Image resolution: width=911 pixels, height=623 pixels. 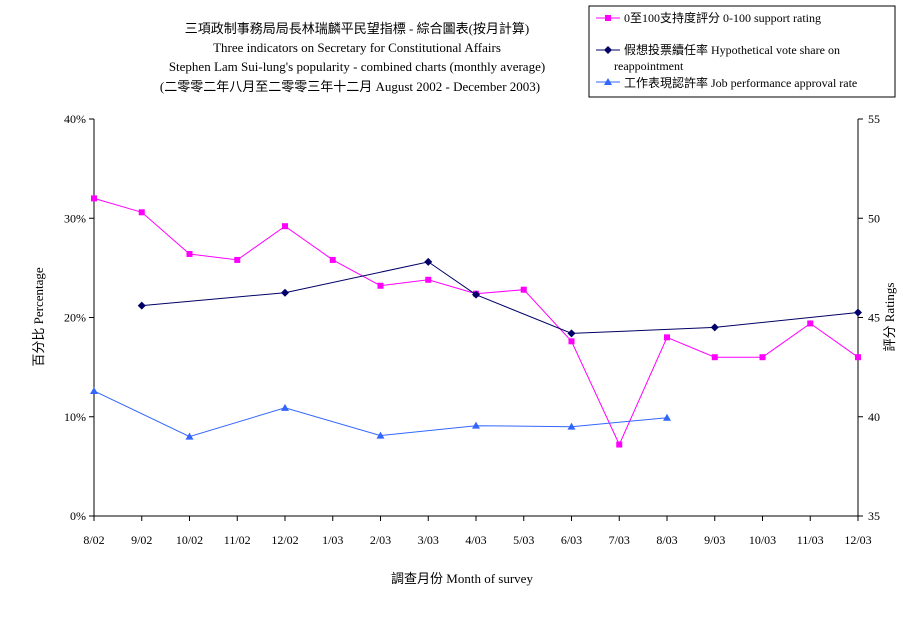 I want to click on legend-box, so click(x=742, y=51).